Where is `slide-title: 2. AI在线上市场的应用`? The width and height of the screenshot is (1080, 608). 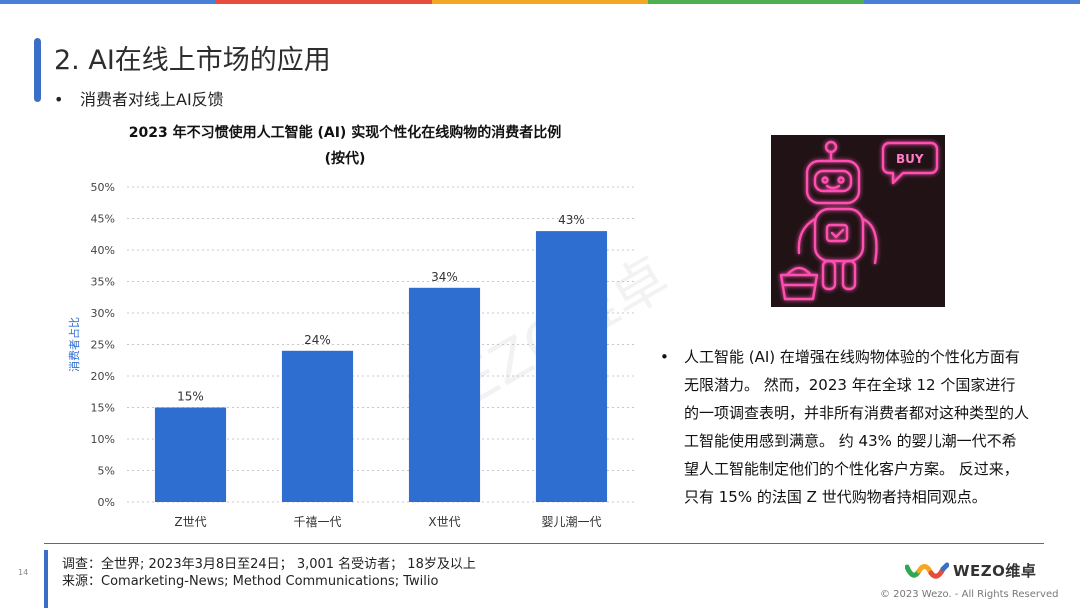
slide-title: 2. AI在线上市场的应用 is located at coordinates (192, 60).